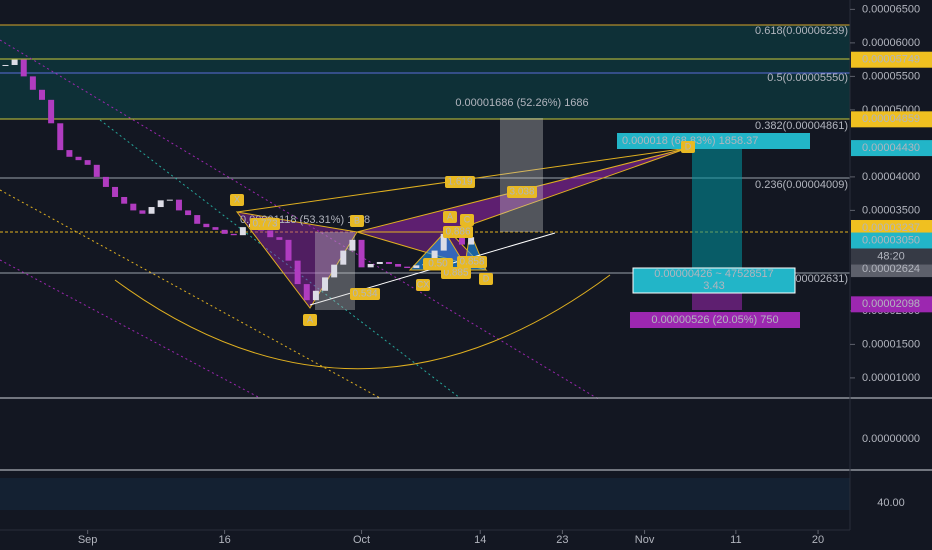  Describe the element at coordinates (130, 329) in the screenshot. I see `channel` at that location.